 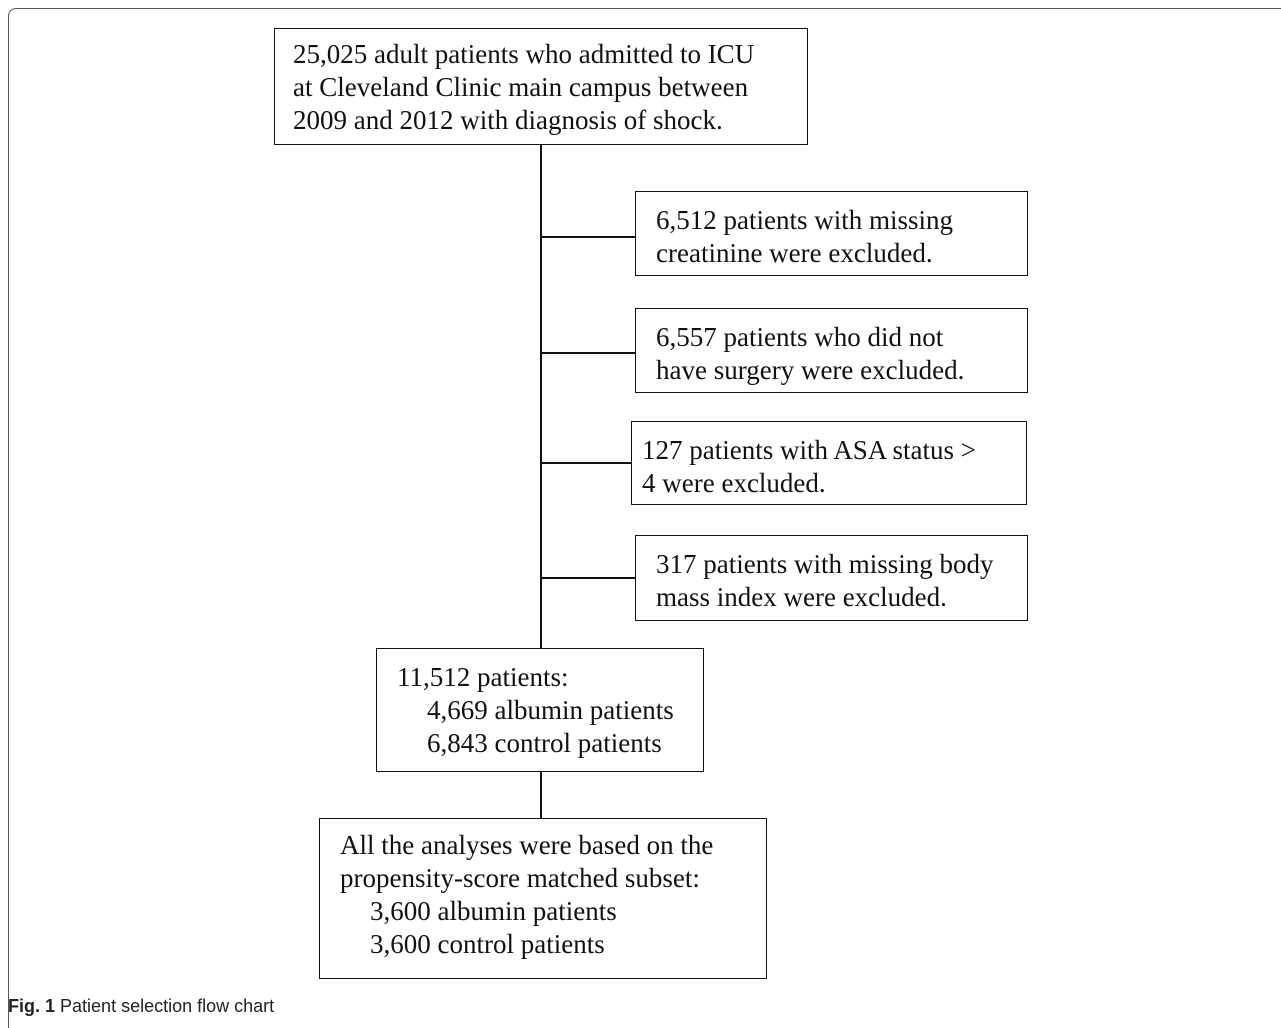 What do you see at coordinates (527, 845) in the screenshot?
I see `matched-subset-line-1: All the analyses were based on the` at bounding box center [527, 845].